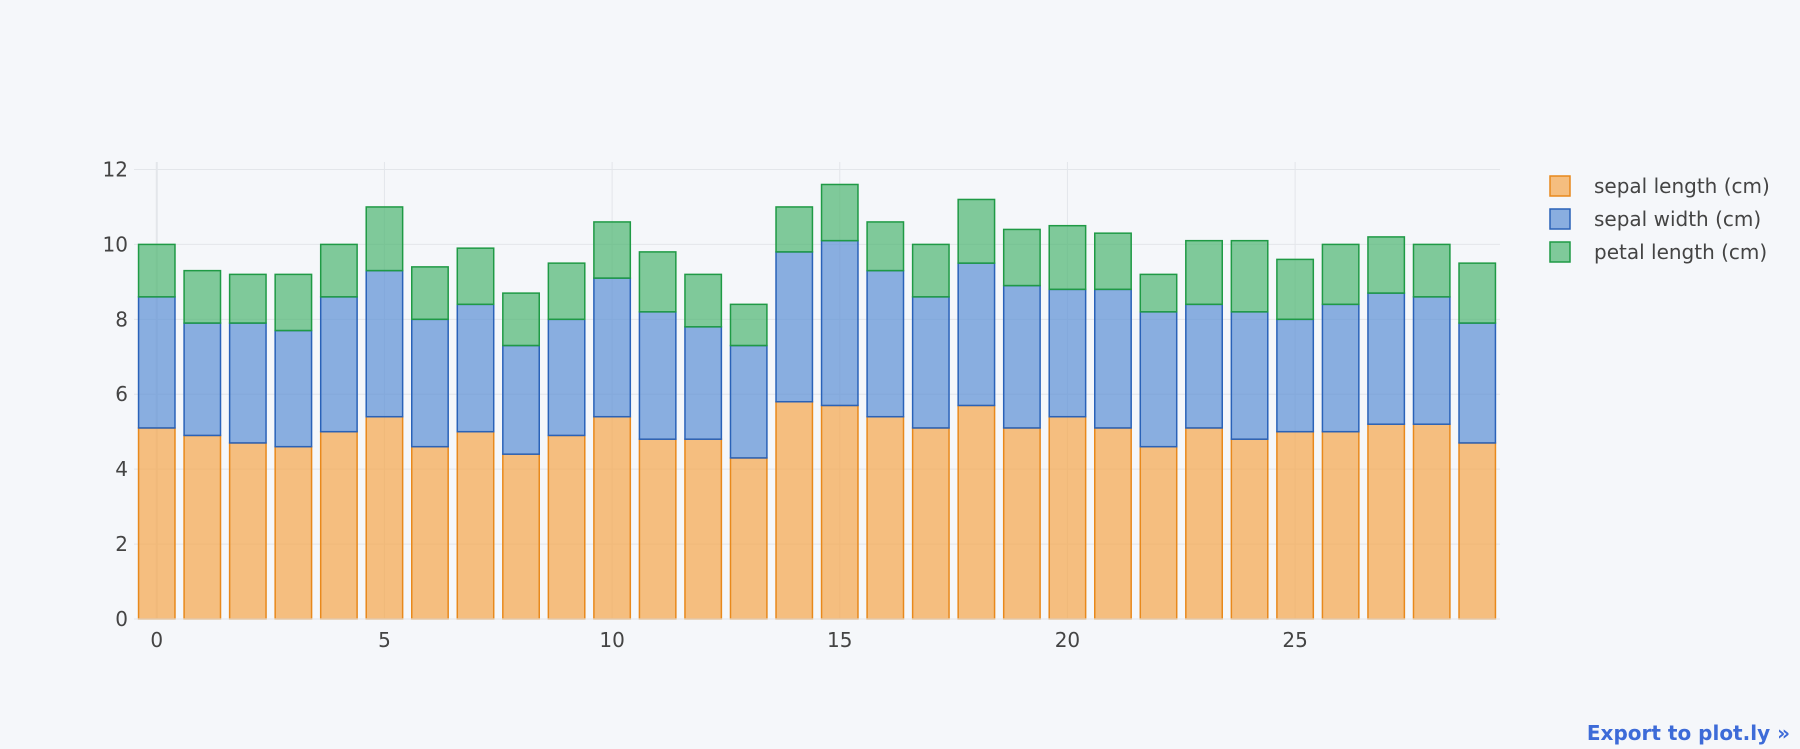  Describe the element at coordinates (1688, 733) in the screenshot. I see `export-to-plotly-link: Export to plot.ly »` at that location.